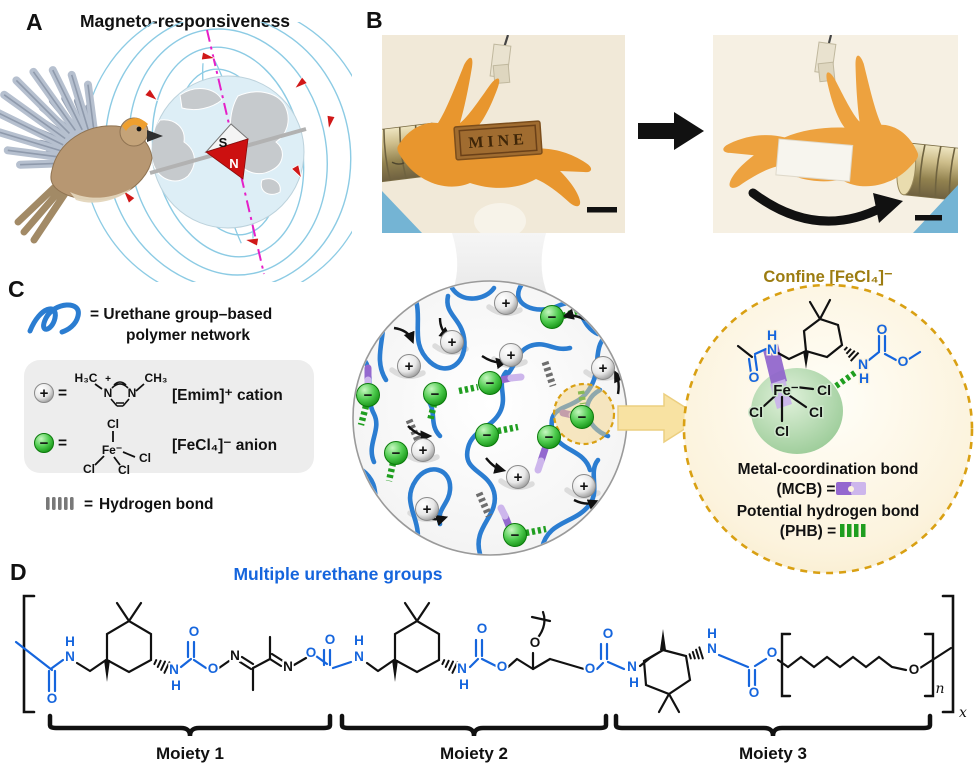 The width and height of the screenshot is (978, 774). Describe the element at coordinates (773, 753) in the screenshot. I see `moiety-3-label: Moiety 3` at that location.